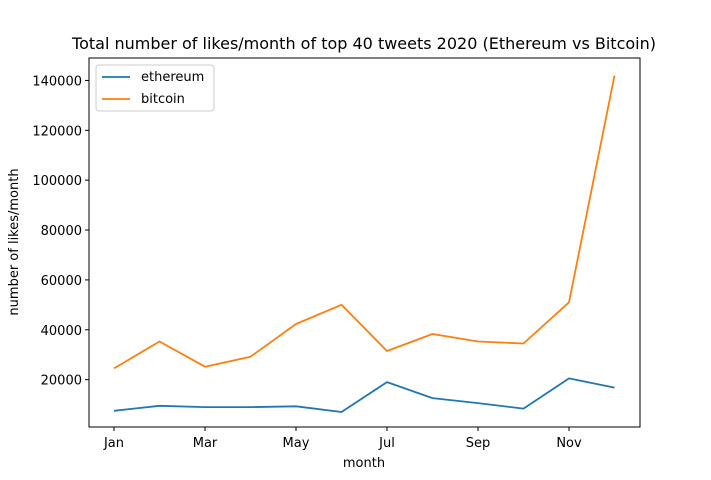  I want to click on x-tick-label: May, so click(296, 443).